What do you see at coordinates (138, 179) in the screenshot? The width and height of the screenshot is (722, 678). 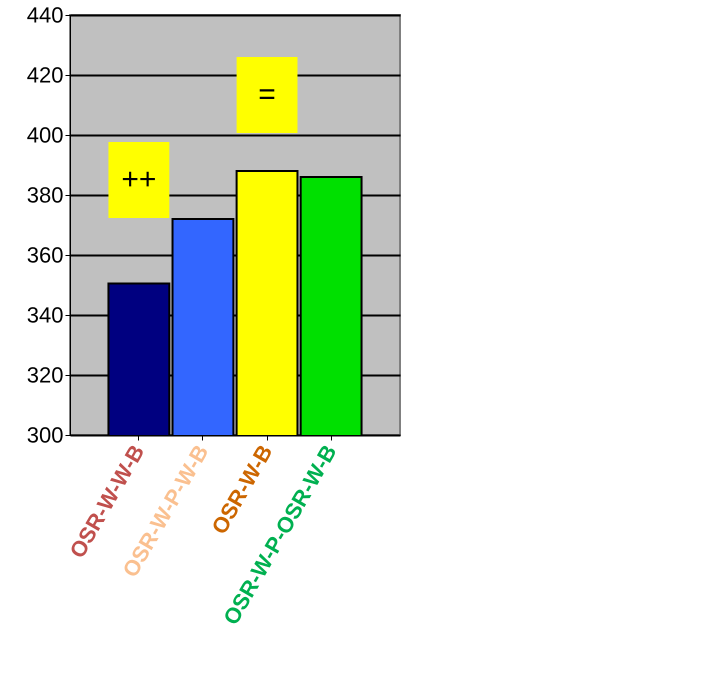 I see `annotation: ++` at bounding box center [138, 179].